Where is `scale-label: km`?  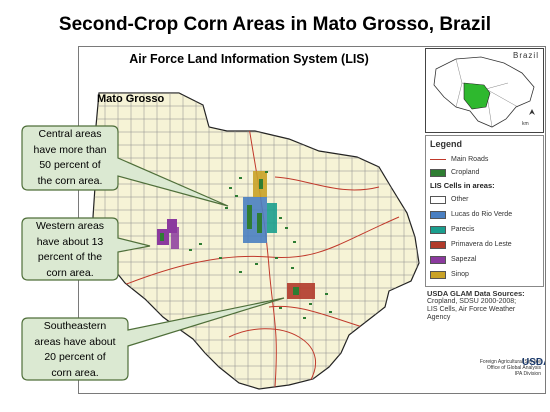 scale-label: km is located at coordinates (525, 124).